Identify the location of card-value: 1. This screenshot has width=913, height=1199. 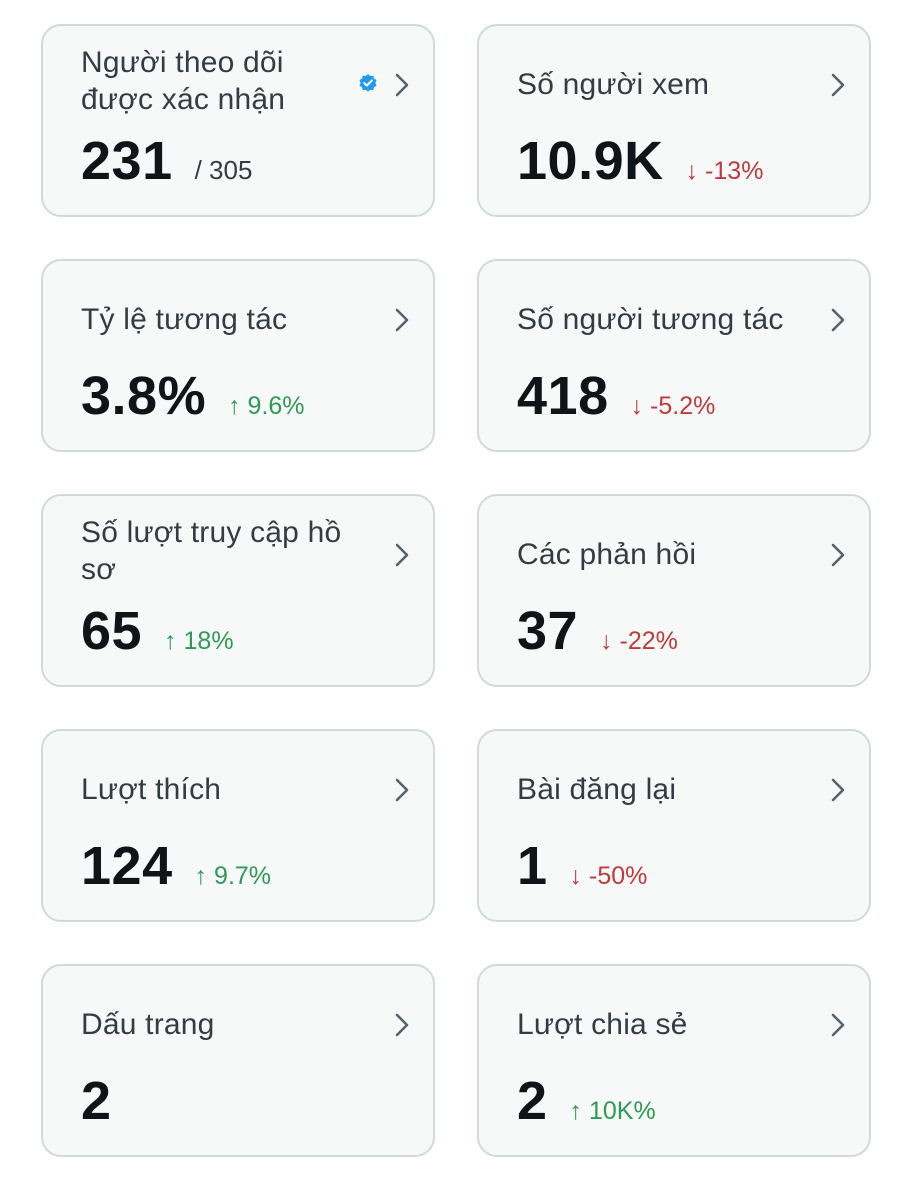
(532, 866).